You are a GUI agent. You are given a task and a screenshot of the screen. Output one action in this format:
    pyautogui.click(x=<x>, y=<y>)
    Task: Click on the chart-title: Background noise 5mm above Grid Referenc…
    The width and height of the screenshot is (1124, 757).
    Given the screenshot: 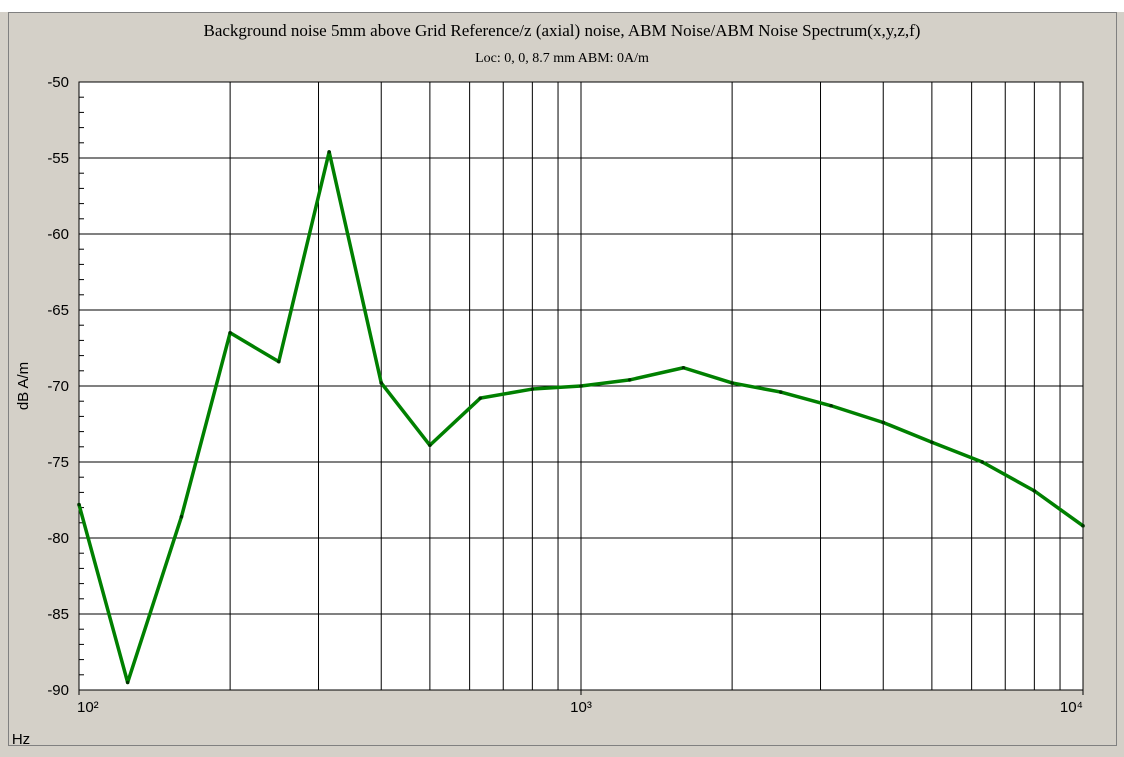 What is the action you would take?
    pyautogui.click(x=562, y=30)
    